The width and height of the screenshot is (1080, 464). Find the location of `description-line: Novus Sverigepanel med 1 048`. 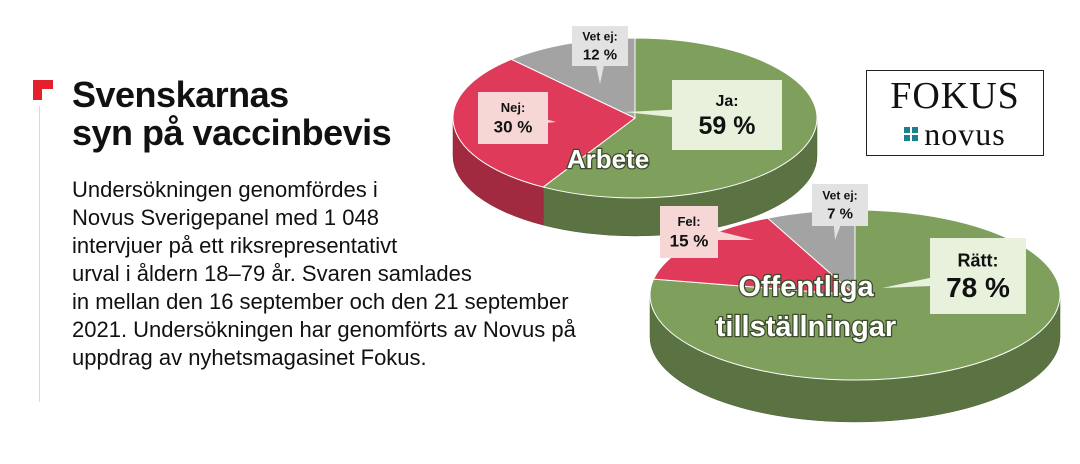

description-line: Novus Sverigepanel med 1 048 is located at coordinates (225, 217).